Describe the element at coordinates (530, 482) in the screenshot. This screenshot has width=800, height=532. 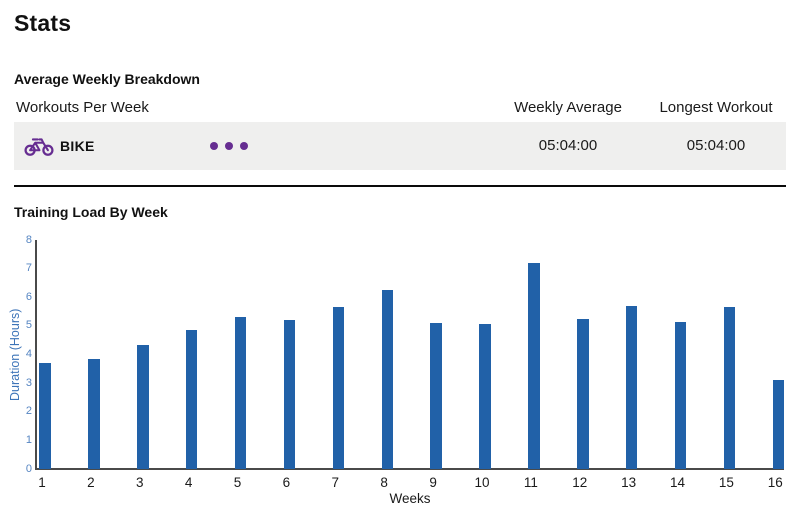
I see `x-tick-label: 11` at that location.